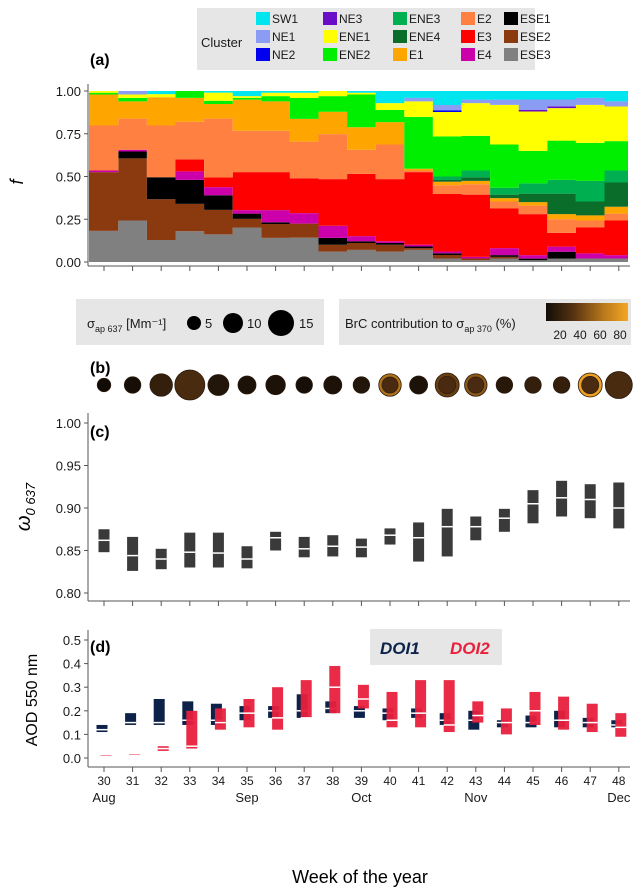 The width and height of the screenshot is (640, 888). I want to click on brc-legend-unit: (%), so click(504, 323).